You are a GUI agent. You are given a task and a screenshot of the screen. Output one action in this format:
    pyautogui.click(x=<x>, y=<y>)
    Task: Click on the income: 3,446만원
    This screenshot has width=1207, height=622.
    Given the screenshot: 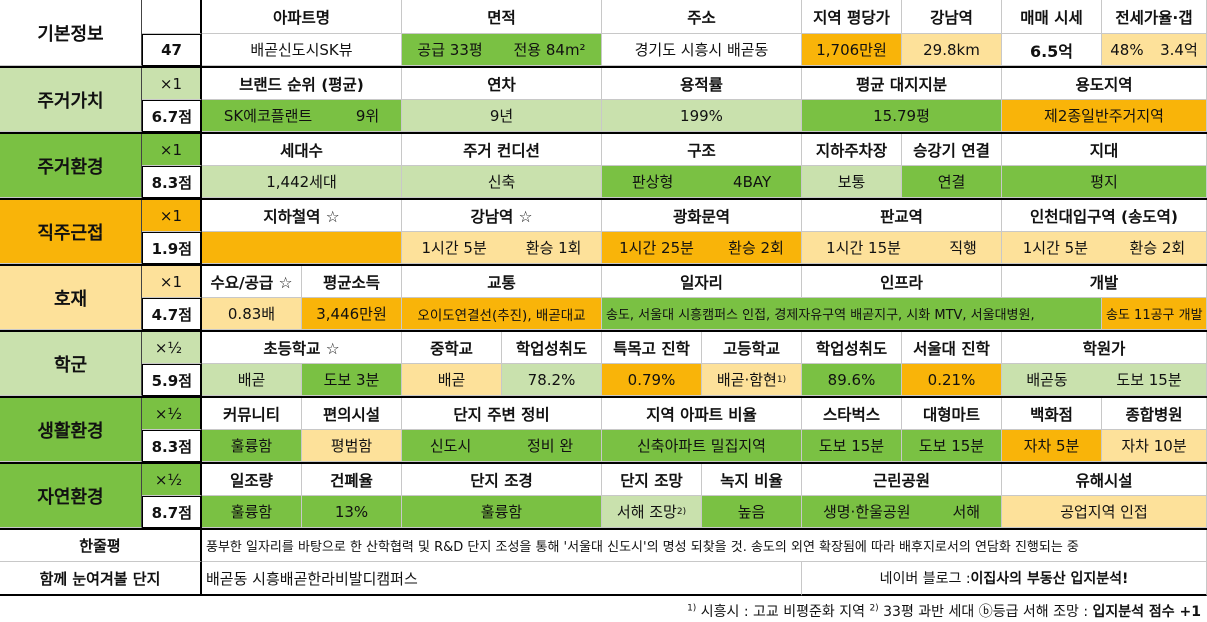 What is the action you would take?
    pyautogui.click(x=352, y=314)
    